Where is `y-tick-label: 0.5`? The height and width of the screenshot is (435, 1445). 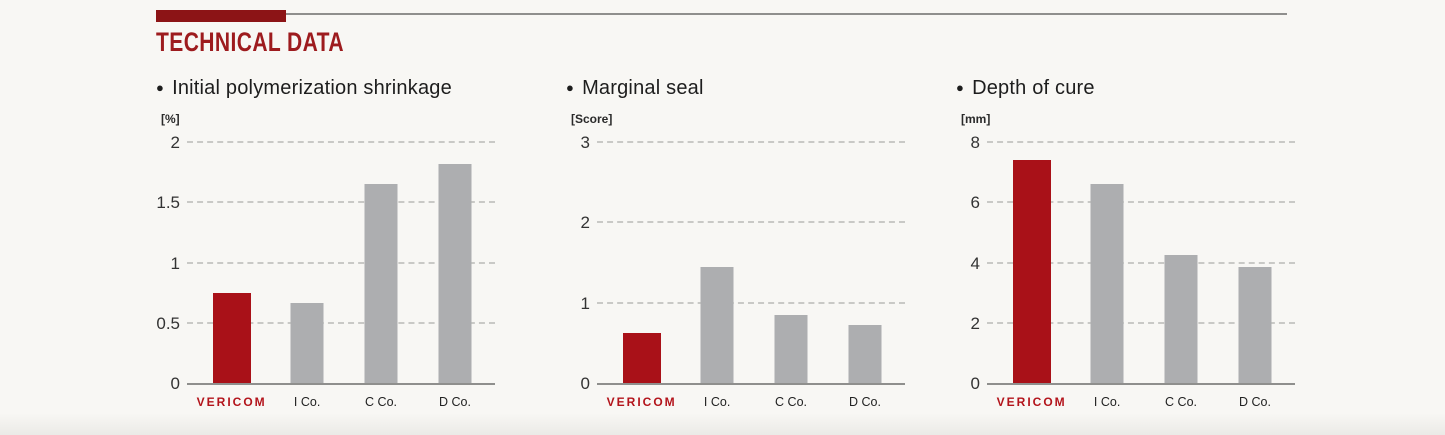 y-tick-label: 0.5 is located at coordinates (168, 323).